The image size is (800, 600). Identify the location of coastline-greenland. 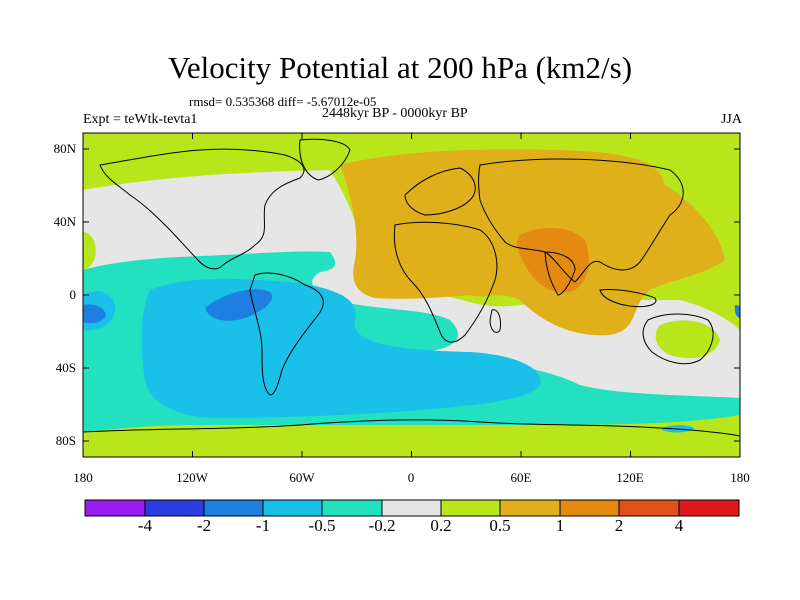
(325, 159).